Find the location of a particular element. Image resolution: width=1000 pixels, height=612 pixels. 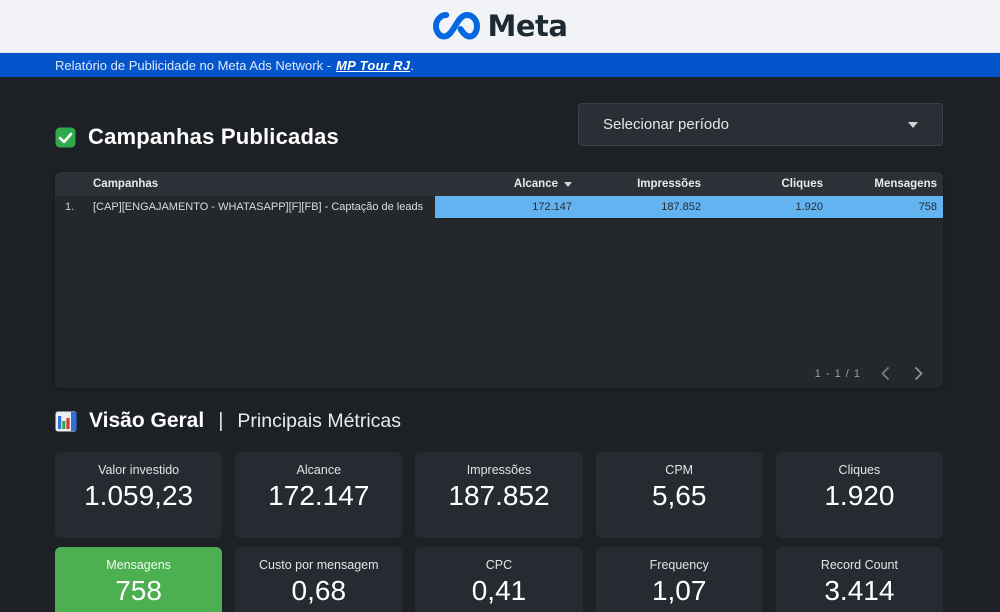

scorecard-value: 187.852 is located at coordinates (499, 495).